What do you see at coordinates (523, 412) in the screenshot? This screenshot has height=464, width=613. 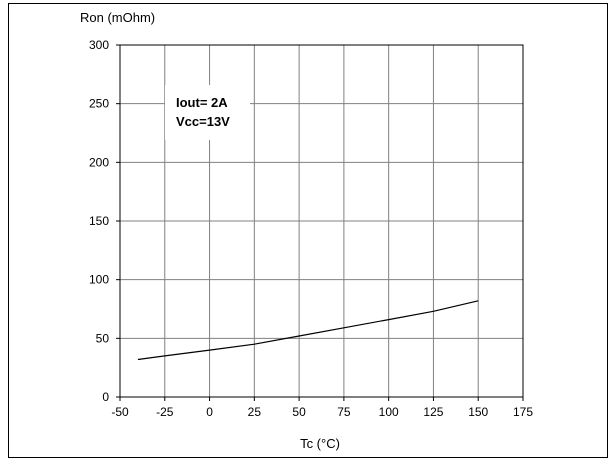 I see `x-tick-label: 175` at bounding box center [523, 412].